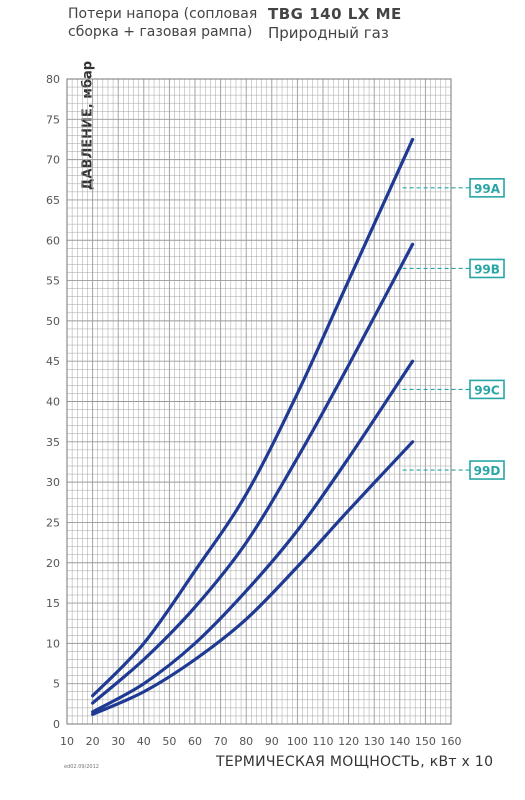  What do you see at coordinates (272, 741) in the screenshot?
I see `x-tick-label: 90` at bounding box center [272, 741].